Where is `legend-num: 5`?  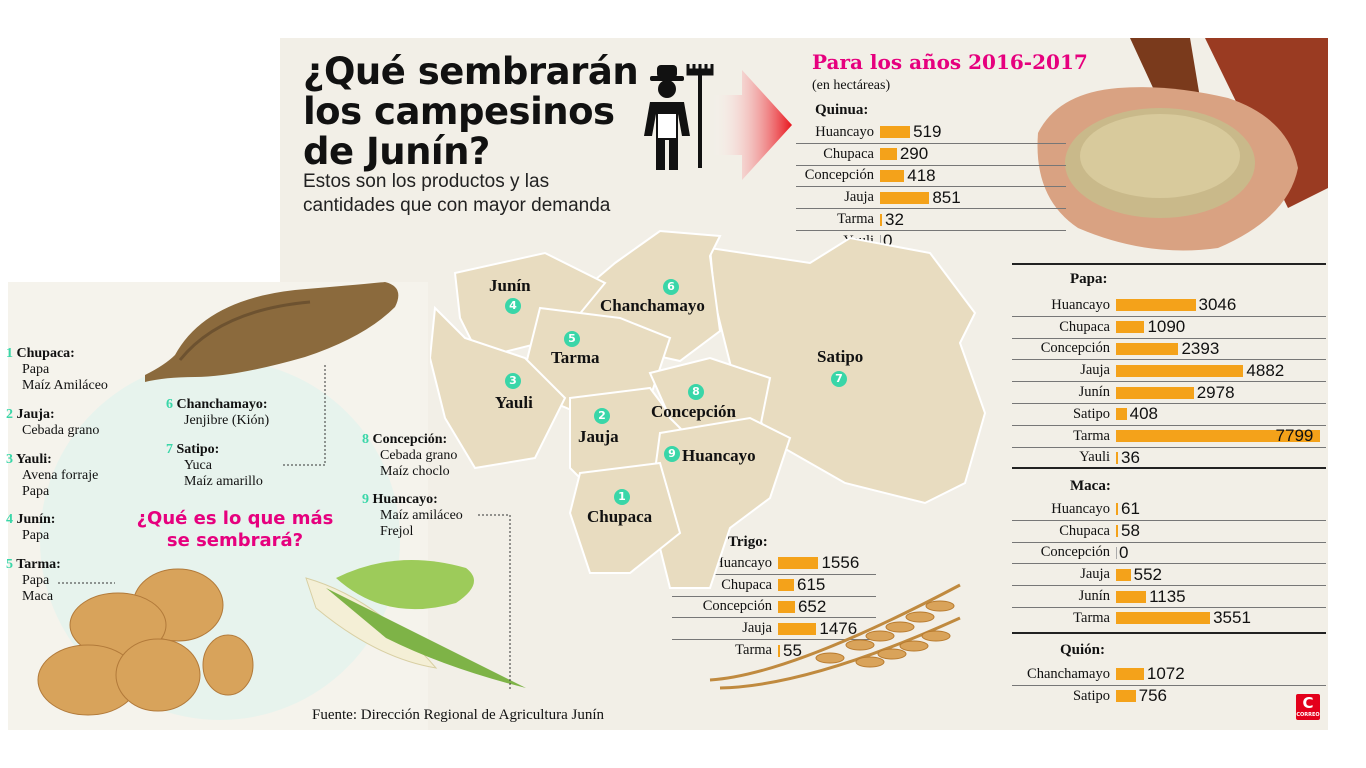 legend-num: 5 is located at coordinates (9, 564).